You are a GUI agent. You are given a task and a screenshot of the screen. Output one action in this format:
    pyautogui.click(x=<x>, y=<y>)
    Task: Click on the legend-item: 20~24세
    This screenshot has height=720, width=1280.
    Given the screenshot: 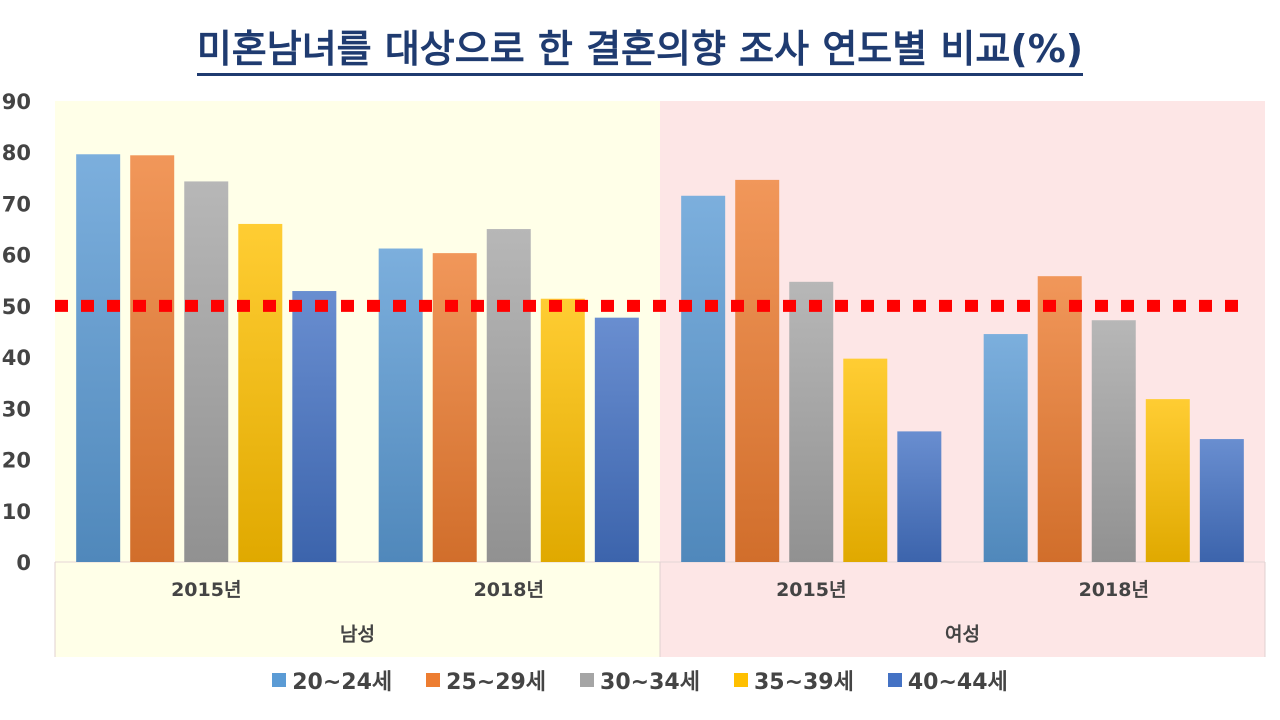 What is the action you would take?
    pyautogui.click(x=332, y=680)
    